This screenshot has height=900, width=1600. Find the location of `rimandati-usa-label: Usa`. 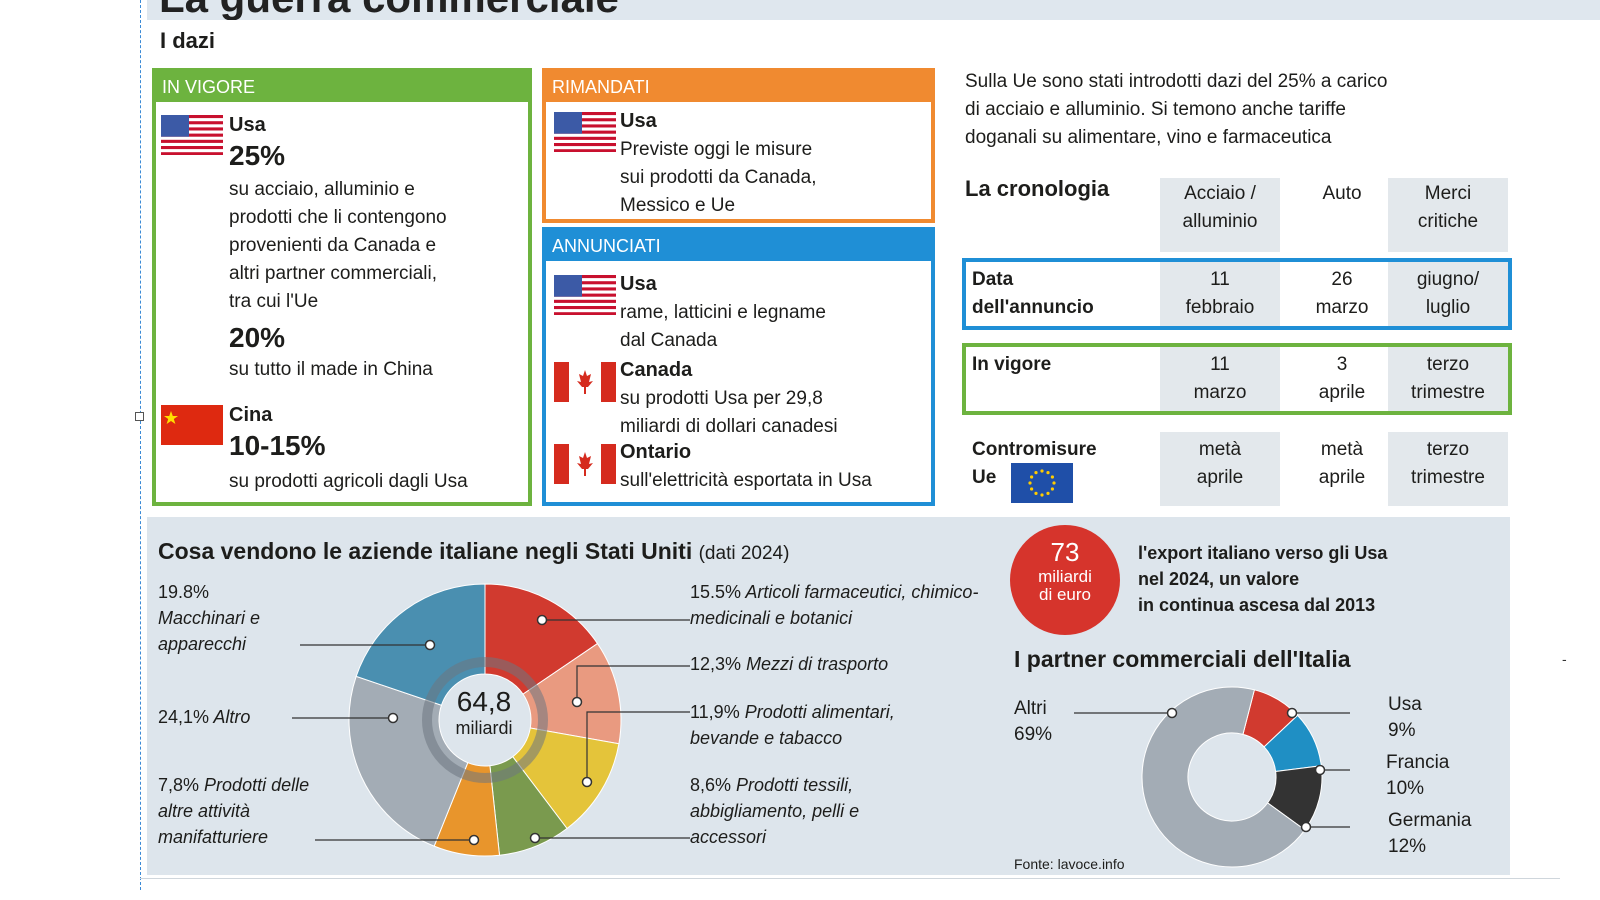

rimandati-usa-label: Usa is located at coordinates (638, 121).